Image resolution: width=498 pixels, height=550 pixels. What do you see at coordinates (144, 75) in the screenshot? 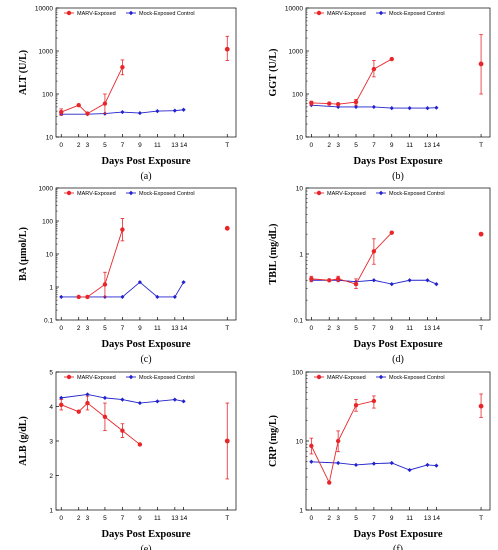
I see `series-marv` at bounding box center [144, 75].